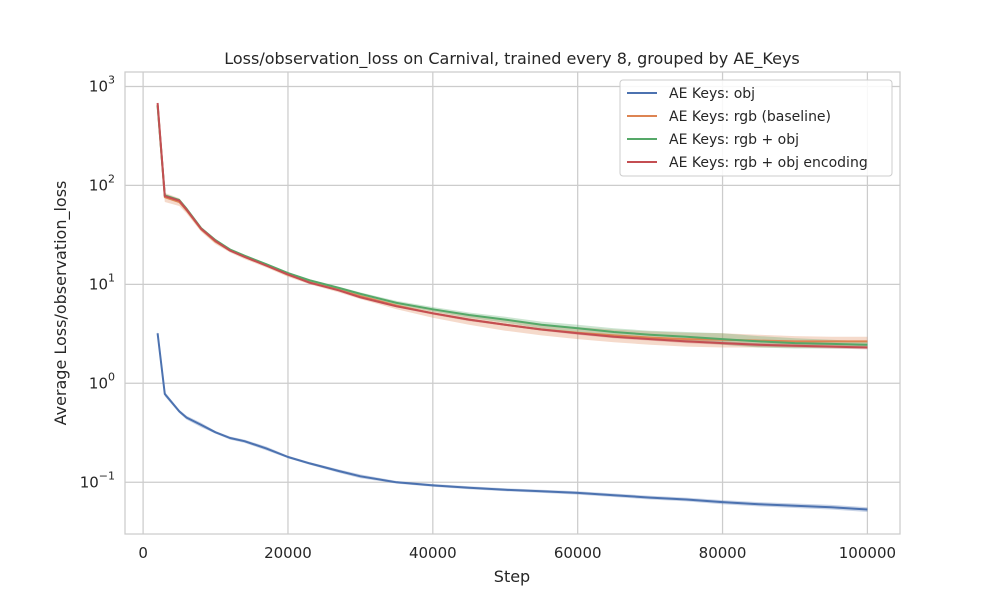 The height and width of the screenshot is (600, 1000). I want to click on y-tick-exponent: −1, so click(107, 475).